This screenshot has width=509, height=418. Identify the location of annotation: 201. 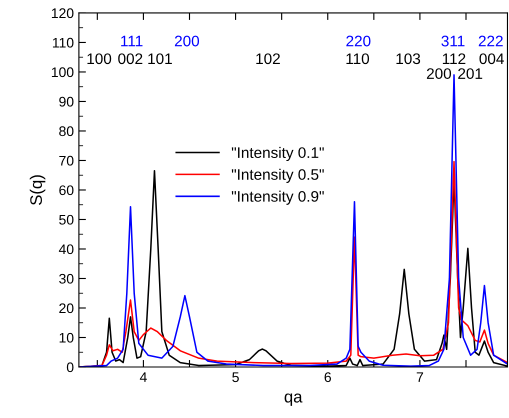
(470, 74).